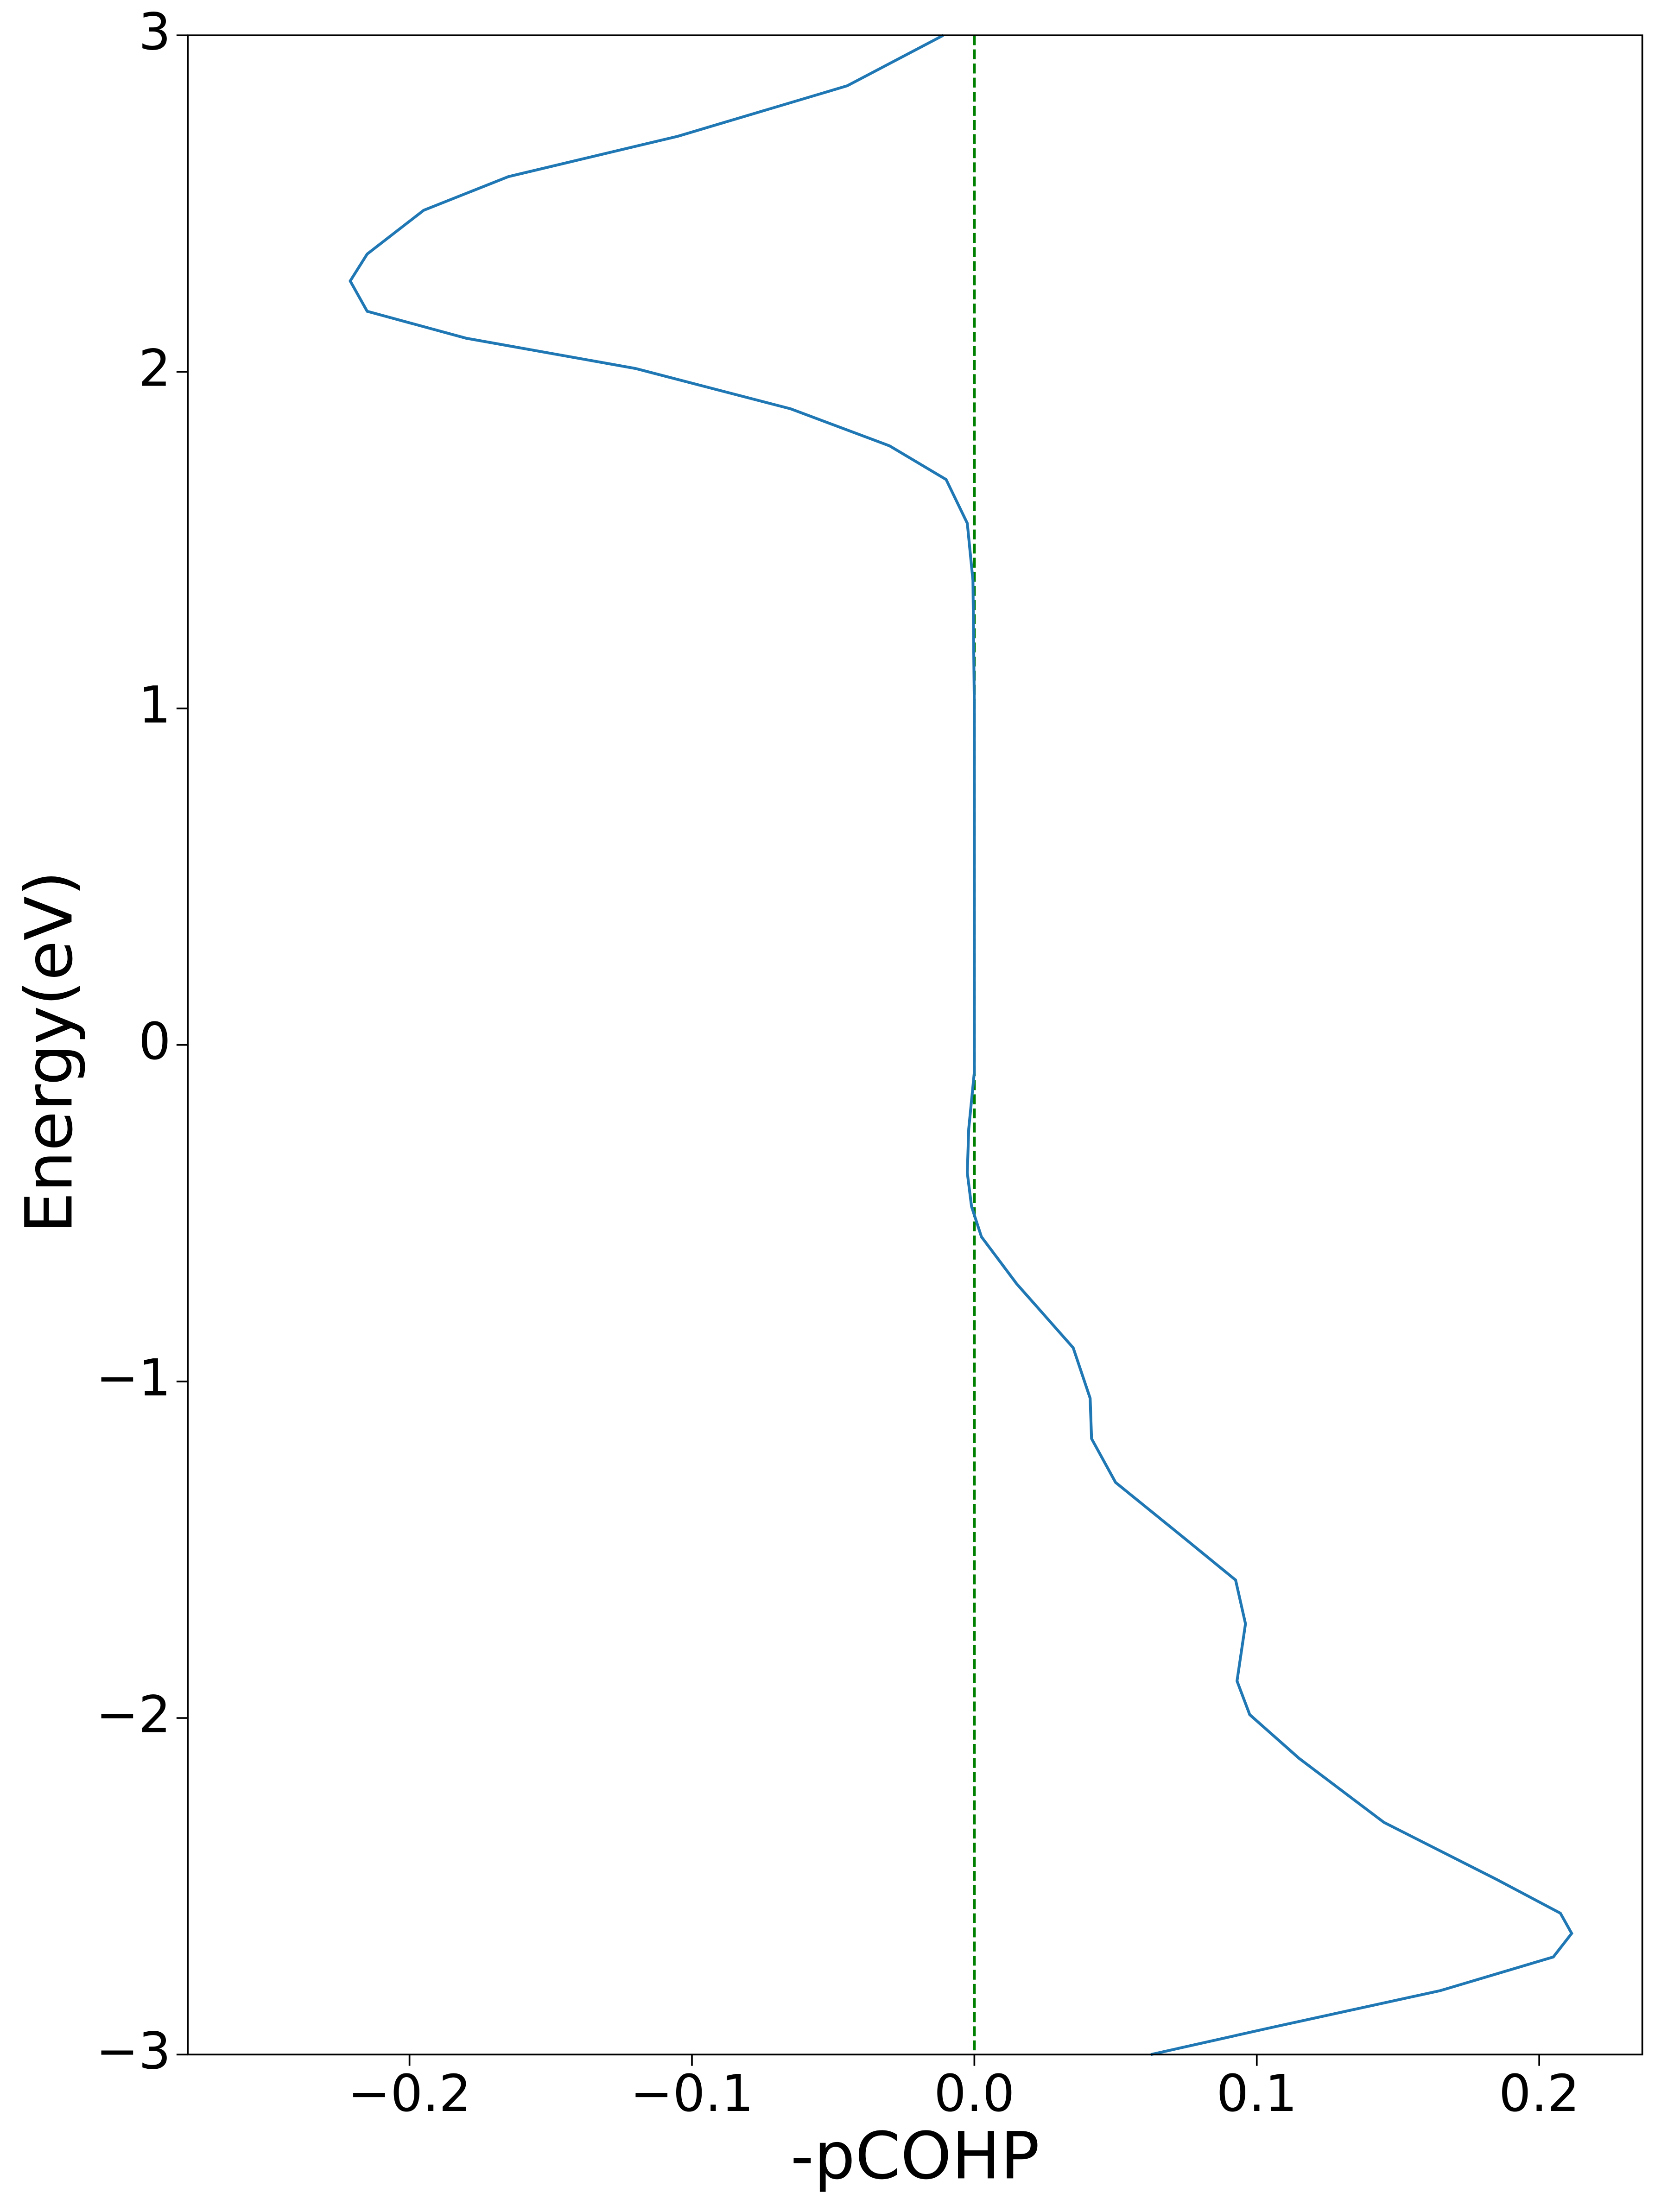 The image size is (1655, 2212). Describe the element at coordinates (155, 31) in the screenshot. I see `y-tick-label: 3` at that location.